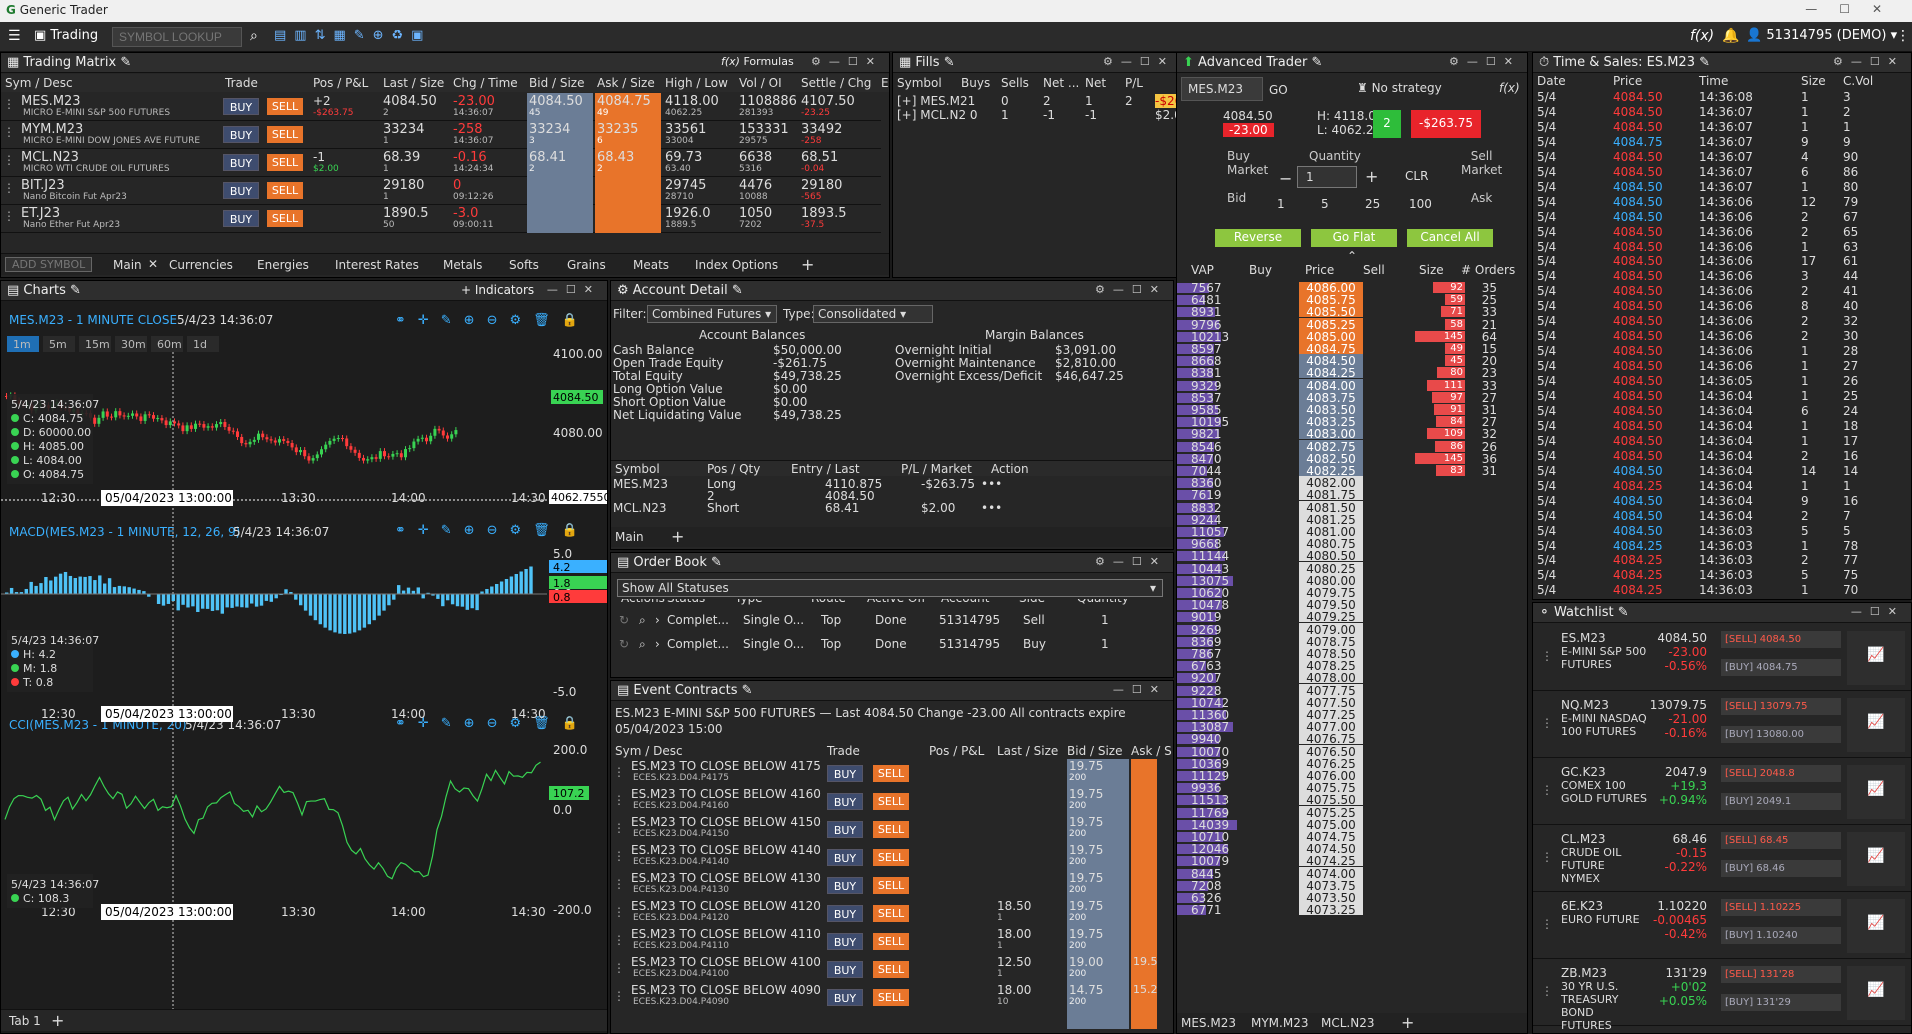 Image resolution: width=1912 pixels, height=1034 pixels. I want to click on event-col-header: Sym / Desc, so click(649, 751).